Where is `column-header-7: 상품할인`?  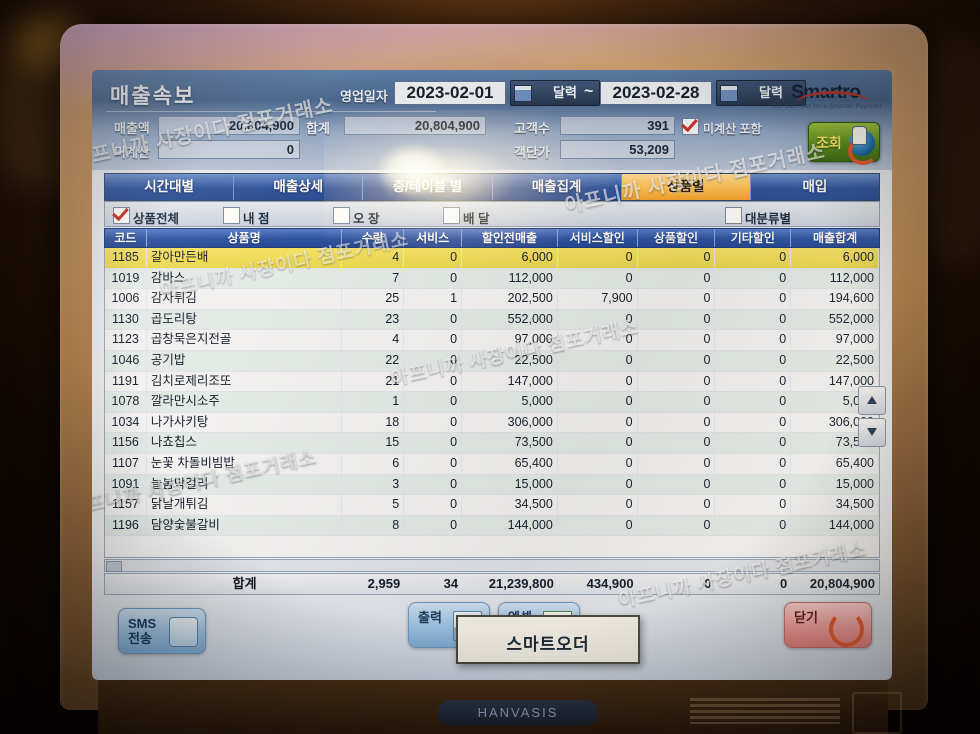
column-header-7: 상품할인 is located at coordinates (677, 238).